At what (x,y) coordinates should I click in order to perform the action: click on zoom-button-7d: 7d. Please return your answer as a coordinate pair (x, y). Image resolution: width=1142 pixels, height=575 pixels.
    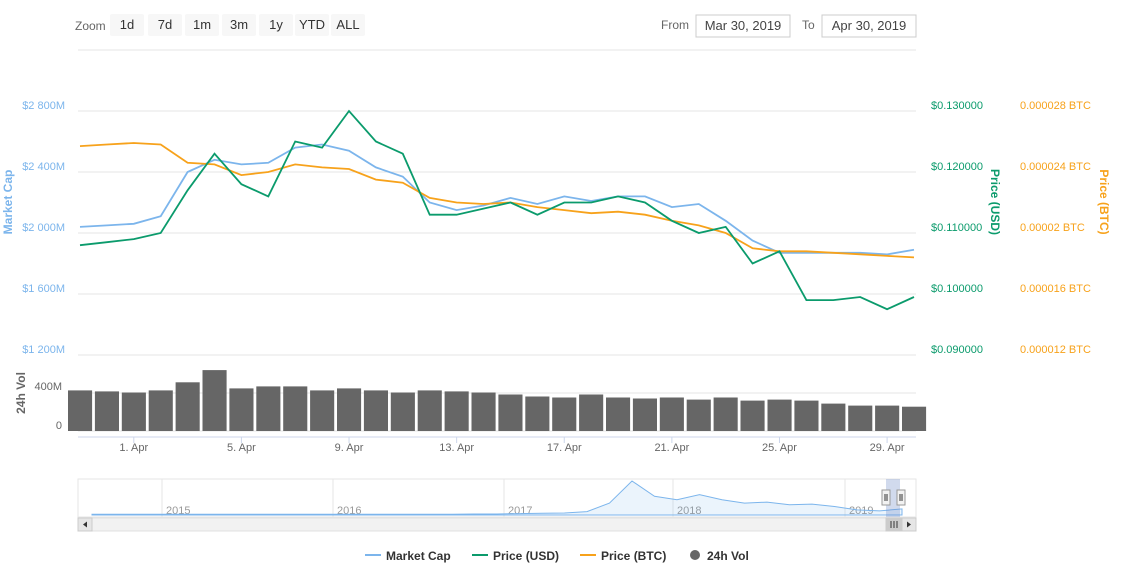
    Looking at the image, I should click on (165, 25).